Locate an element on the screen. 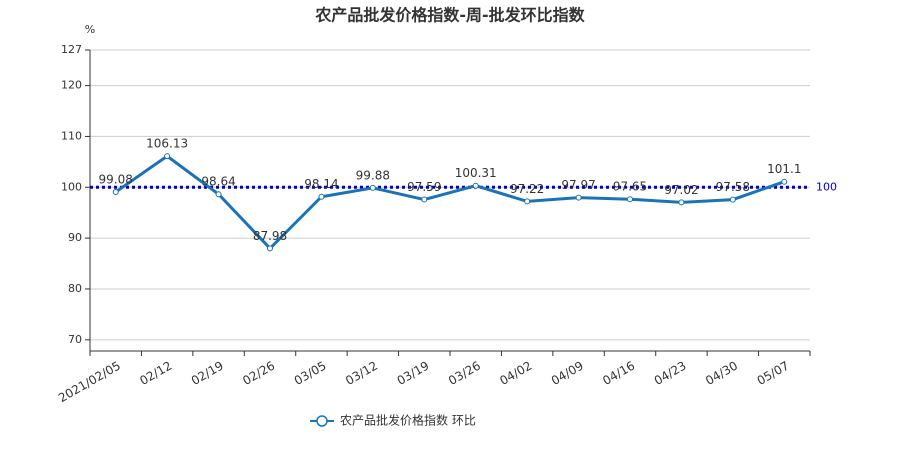 The image size is (900, 454). y-tick-label: 90 is located at coordinates (75, 237).